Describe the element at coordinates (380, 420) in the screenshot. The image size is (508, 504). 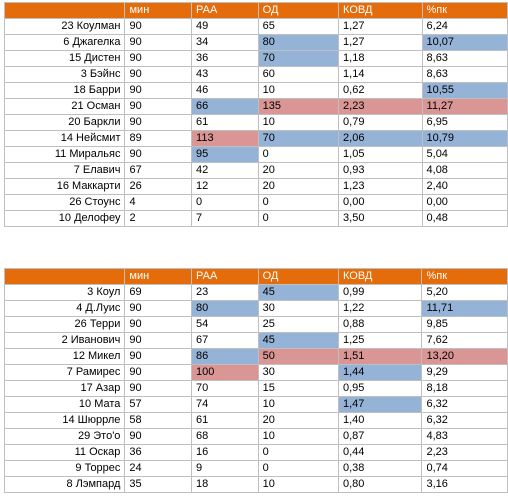
I see `stat-cell-kovd: 1,40` at that location.